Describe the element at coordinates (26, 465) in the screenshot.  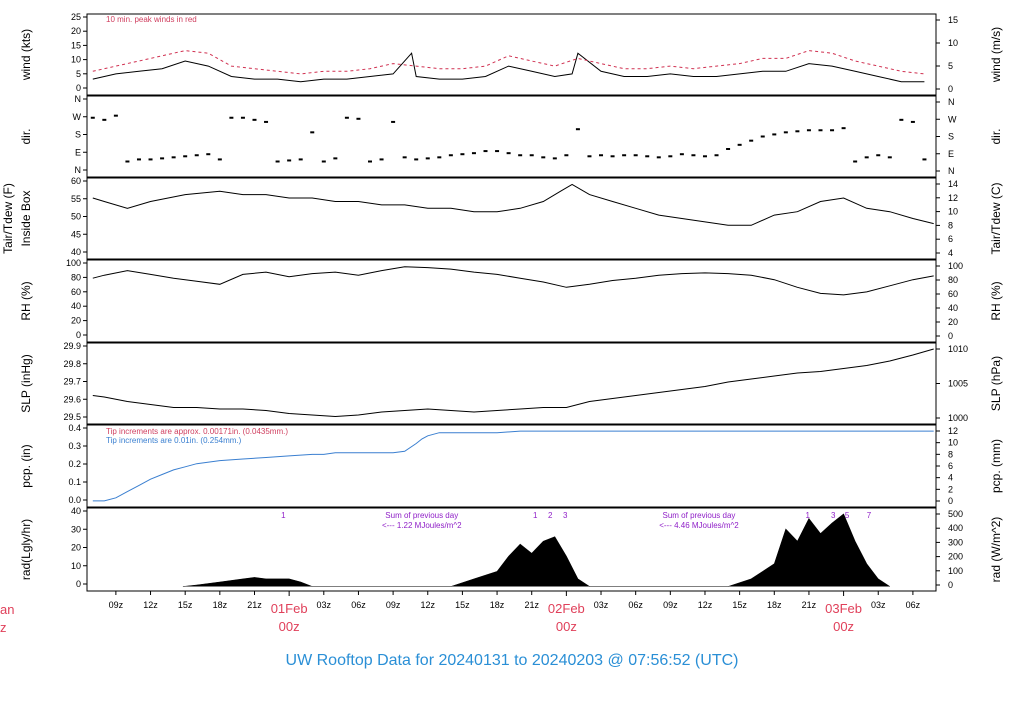
I see `ylabel-left: pcp. (in)` at that location.